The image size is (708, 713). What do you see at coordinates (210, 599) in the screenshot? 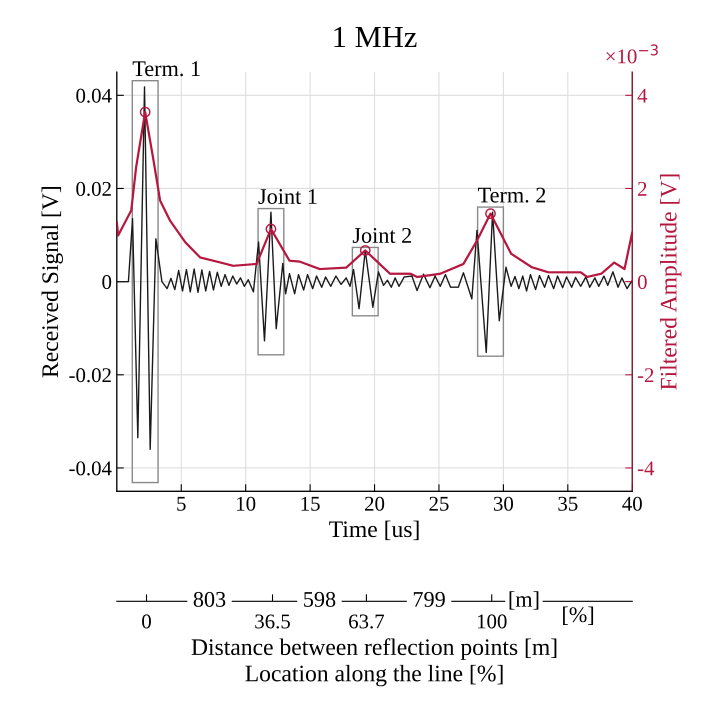
I see `text: 803` at bounding box center [210, 599].